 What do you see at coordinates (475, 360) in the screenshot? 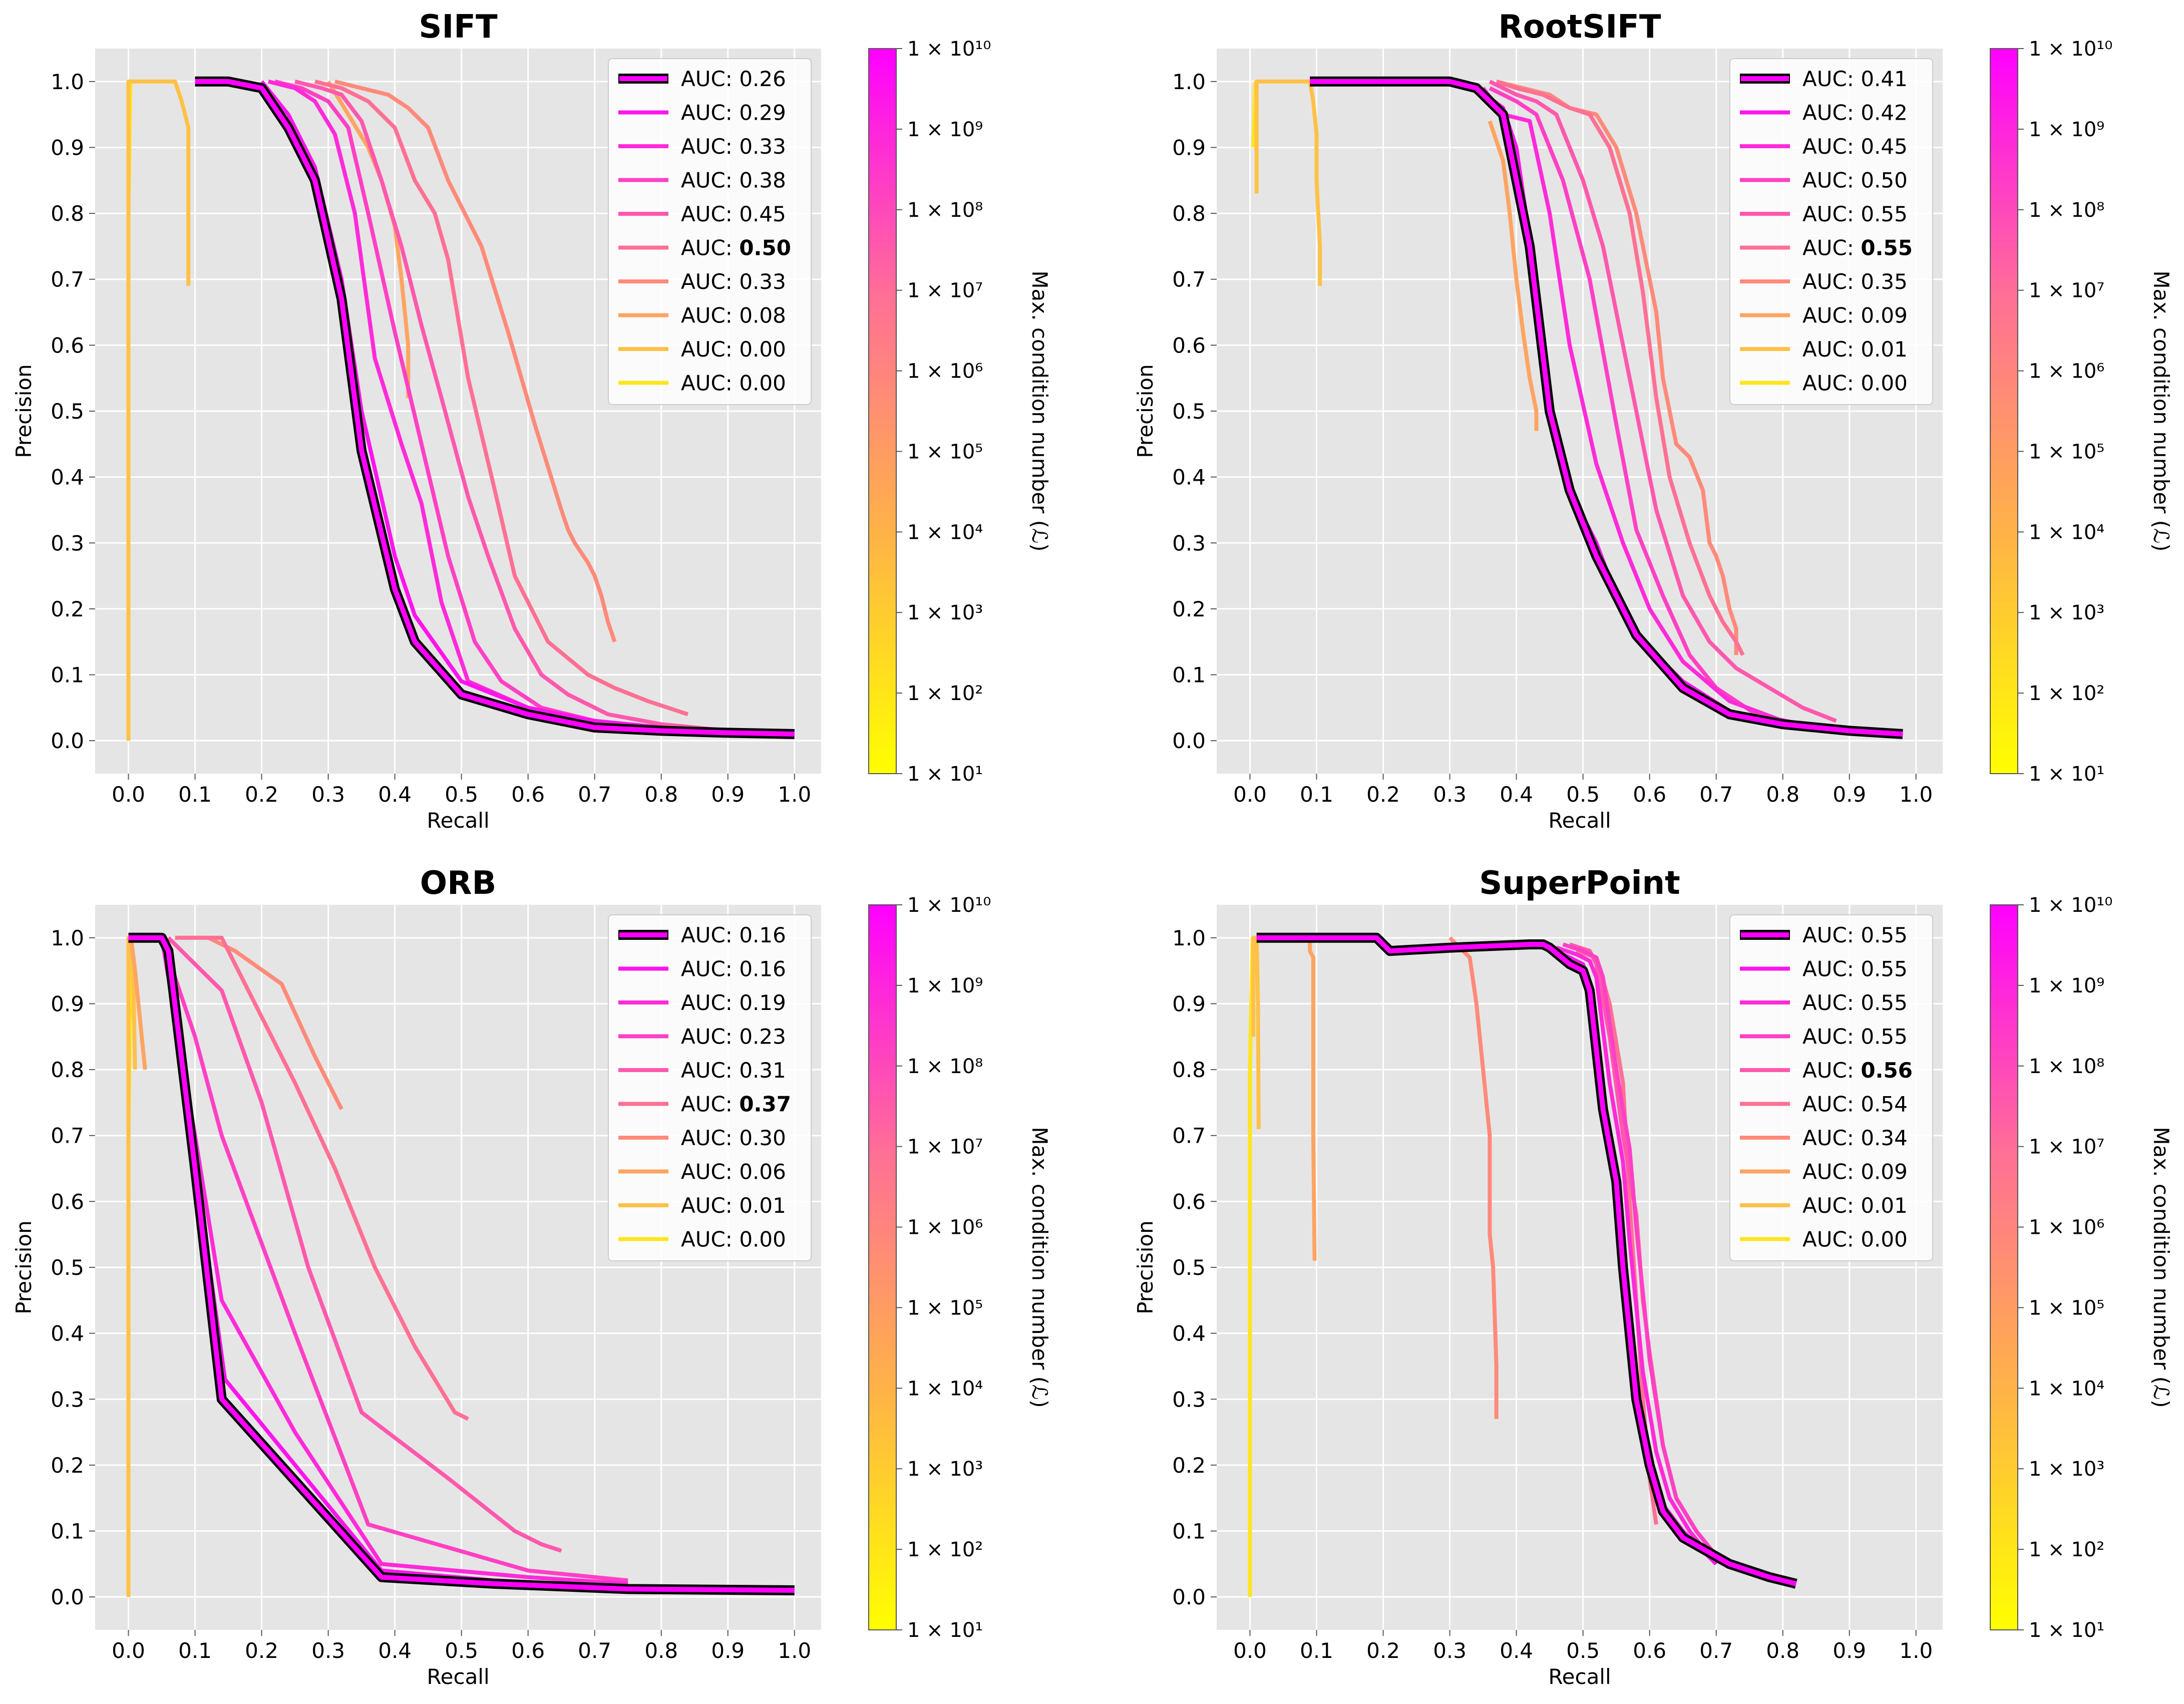
I see `chart-sift-series-6-line` at bounding box center [475, 360].